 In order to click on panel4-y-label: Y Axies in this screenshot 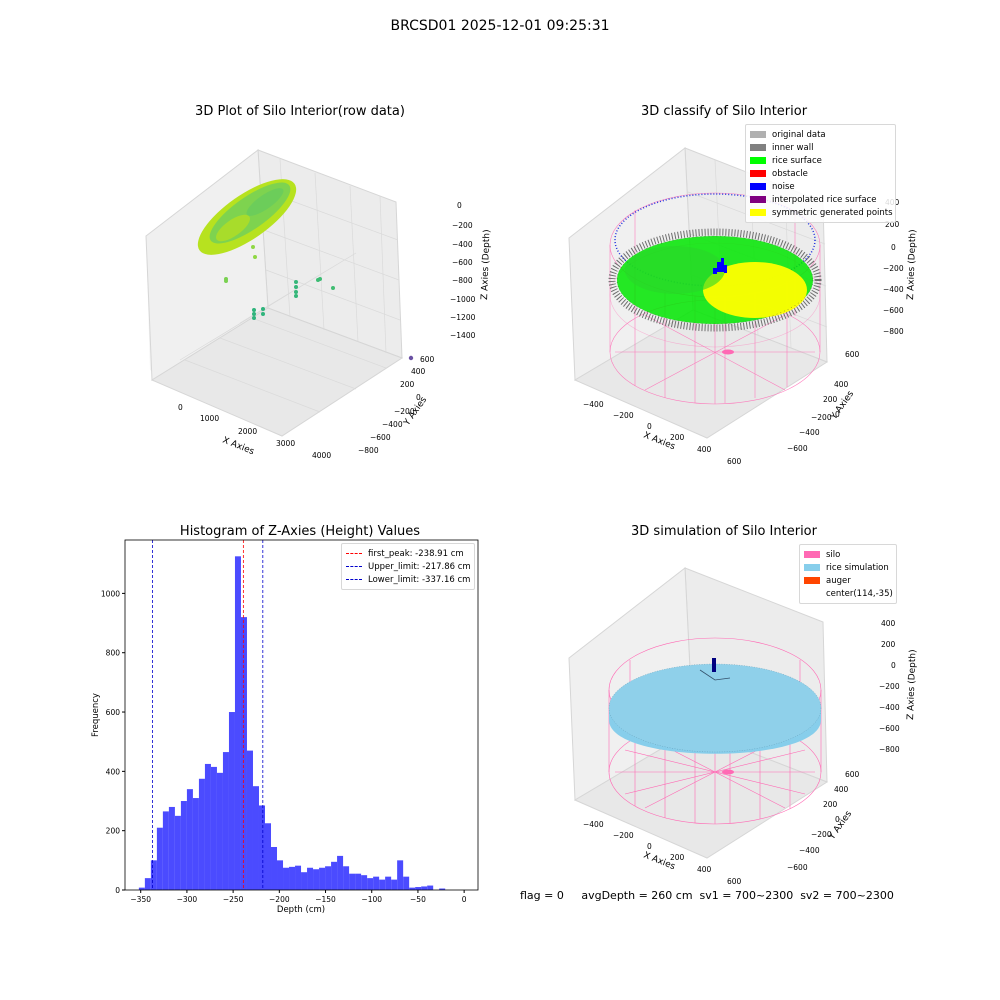, I will do `click(841, 825)`.